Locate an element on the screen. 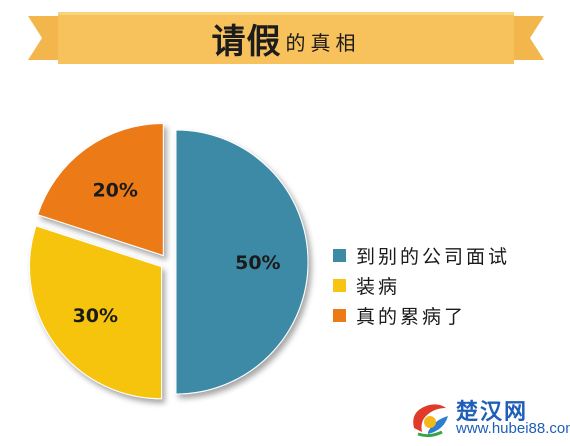 The width and height of the screenshot is (570, 446). banner-body is located at coordinates (286, 38).